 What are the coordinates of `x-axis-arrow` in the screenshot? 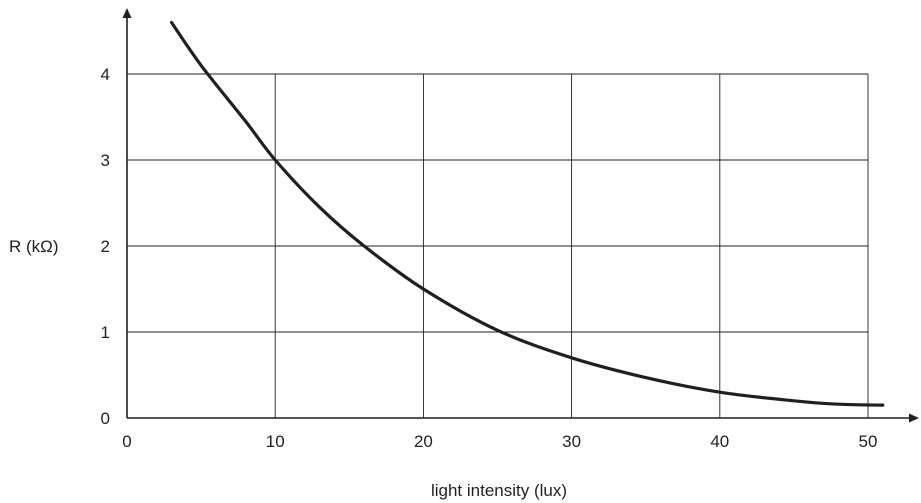 It's located at (914, 418).